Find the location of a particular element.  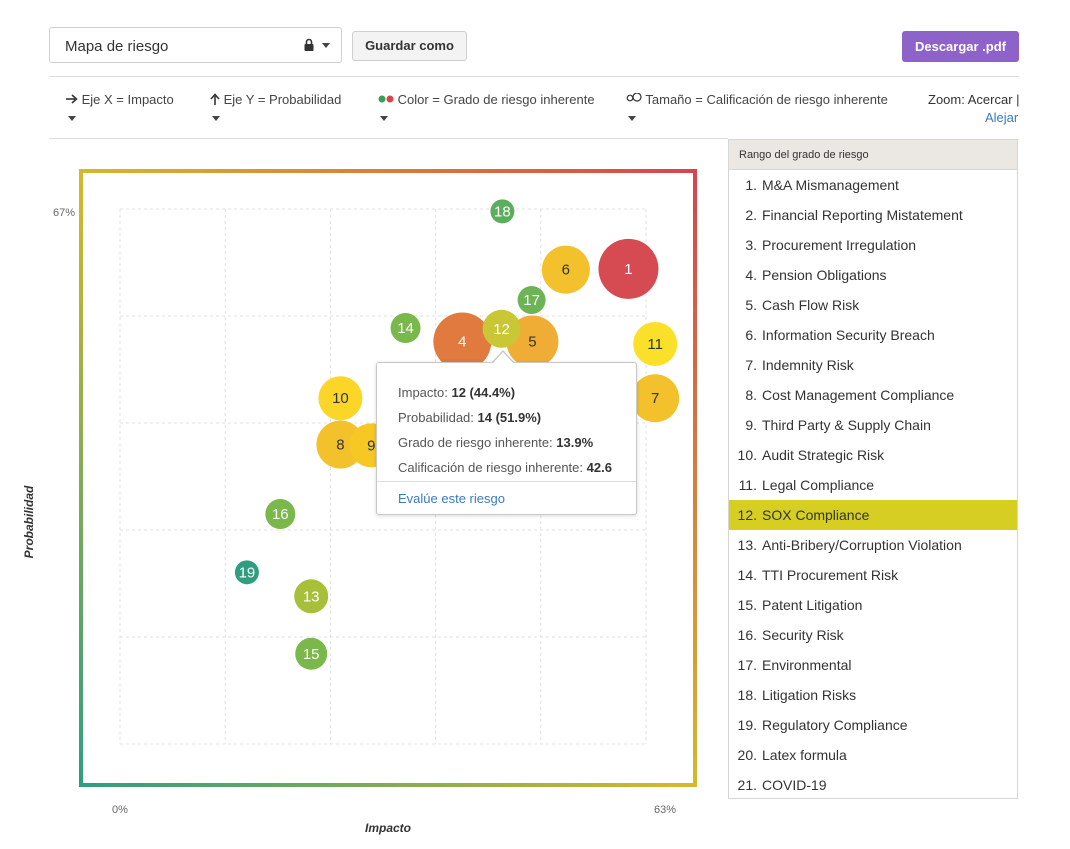

risk-list-item: 3. Procurement Irregulation is located at coordinates (873, 245).